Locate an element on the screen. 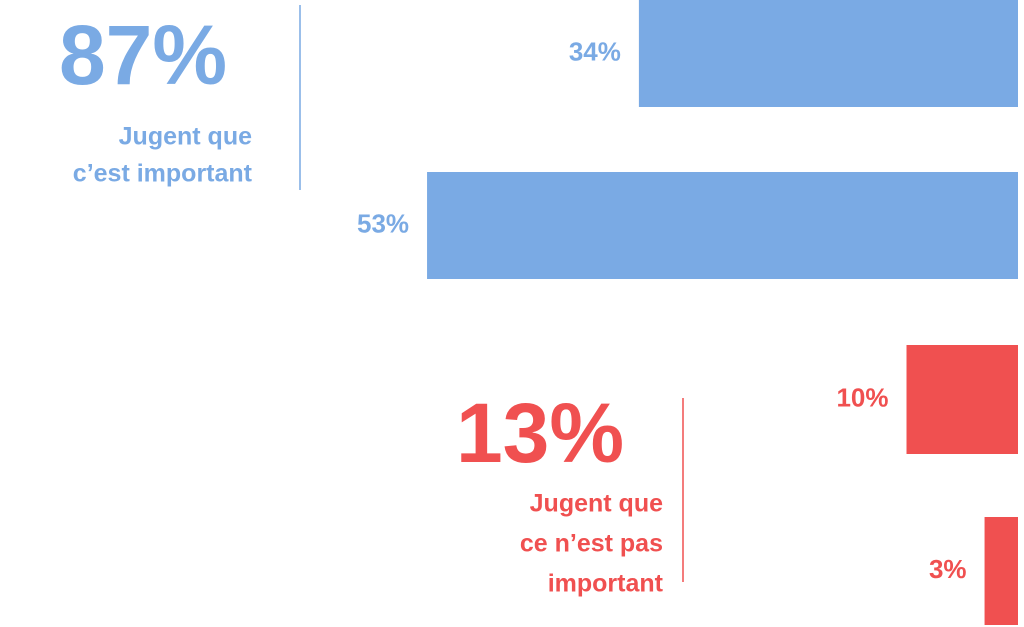 The image size is (1024, 627). summary-percent: 13% is located at coordinates (540, 433).